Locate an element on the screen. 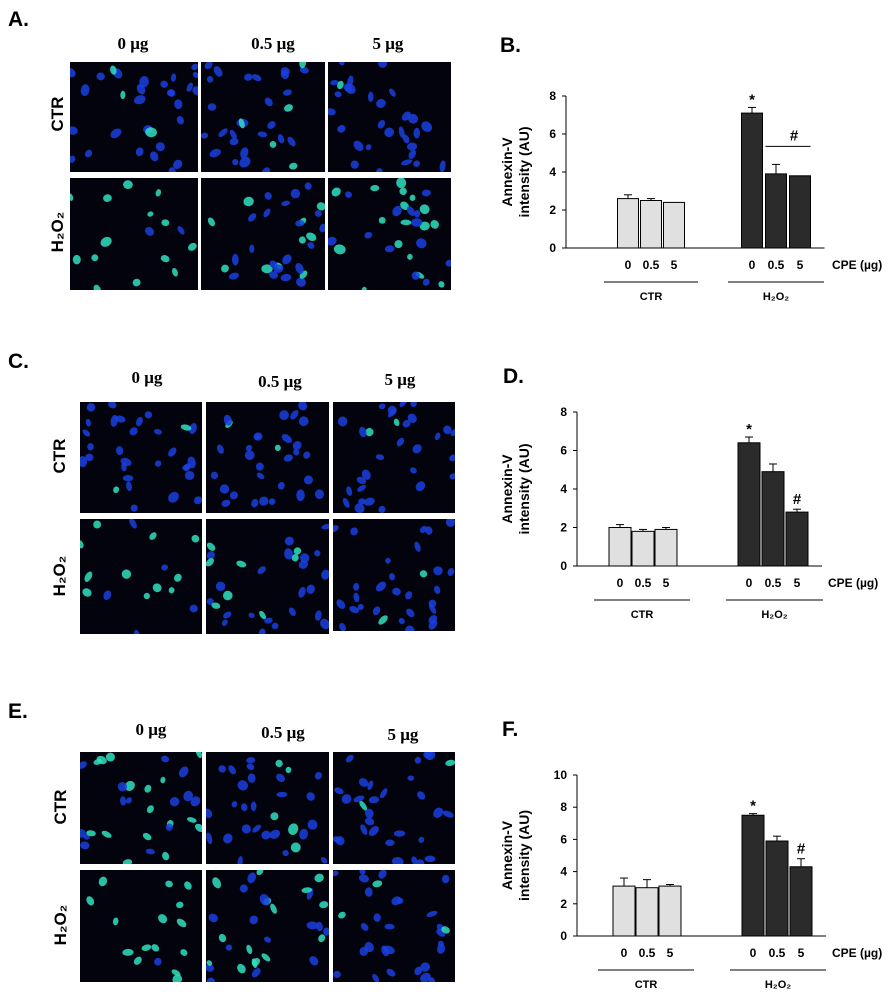  y-tick-label: 10 is located at coordinates (561, 775).